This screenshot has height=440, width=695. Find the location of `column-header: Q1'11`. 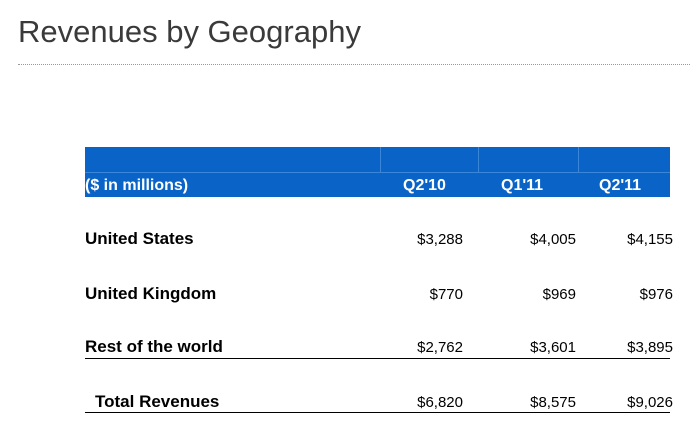

column-header: Q1'11 is located at coordinates (522, 185).